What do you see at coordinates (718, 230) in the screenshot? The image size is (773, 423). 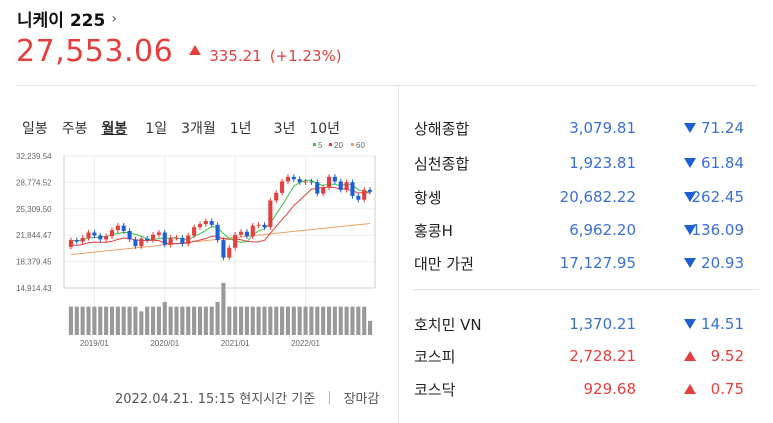 I see `index-change: 136.09` at bounding box center [718, 230].